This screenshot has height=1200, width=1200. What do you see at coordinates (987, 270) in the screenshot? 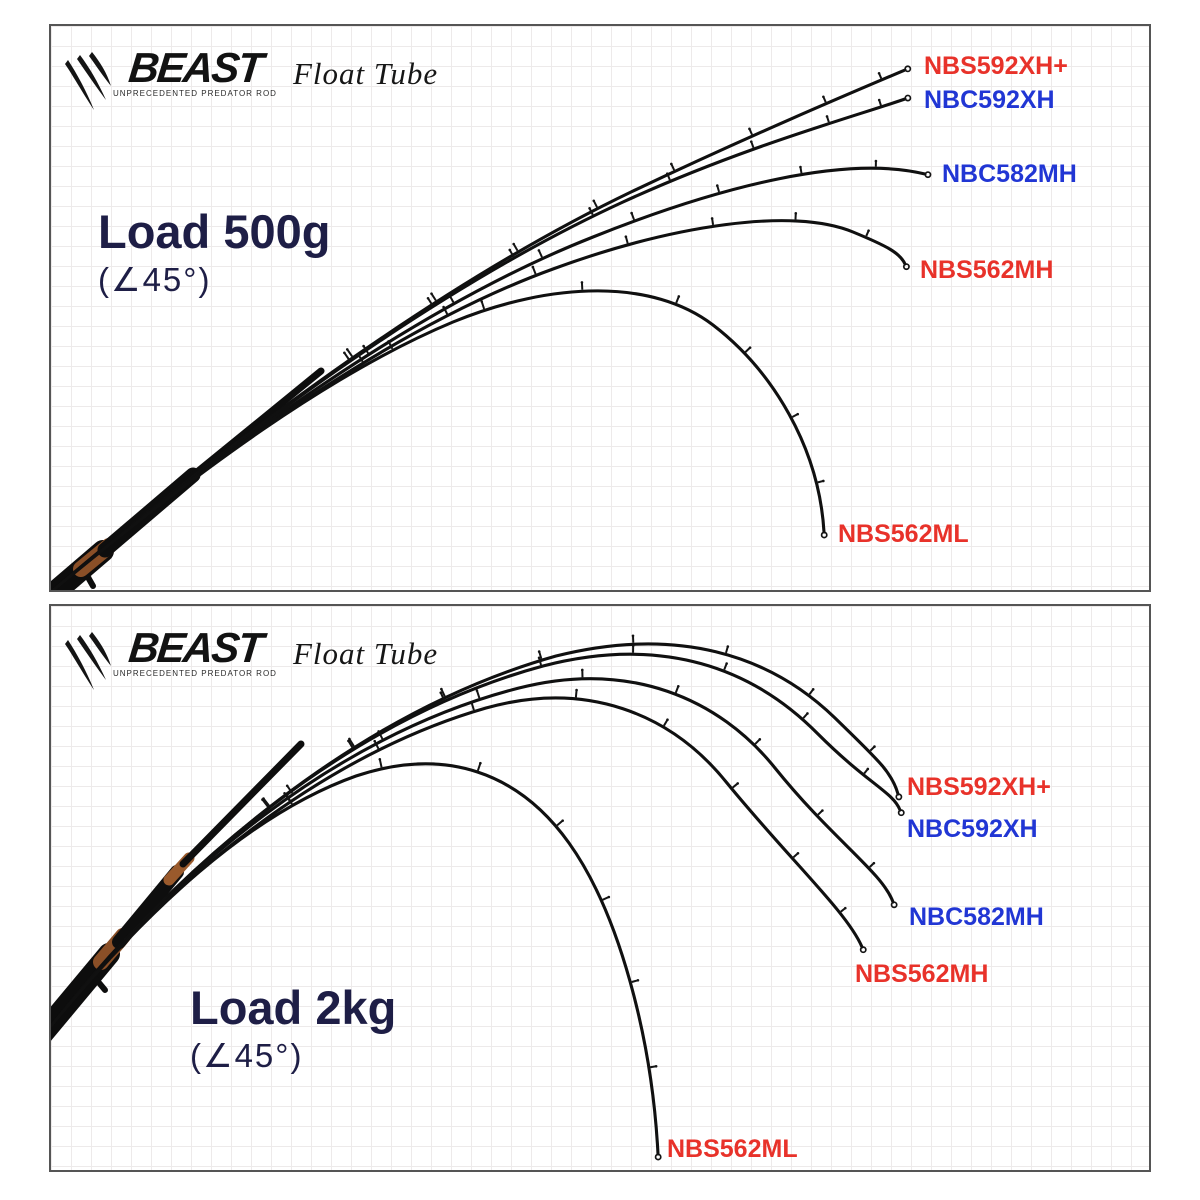
I see `rod-model-label-NBS562MH: NBS562MH` at bounding box center [987, 270].